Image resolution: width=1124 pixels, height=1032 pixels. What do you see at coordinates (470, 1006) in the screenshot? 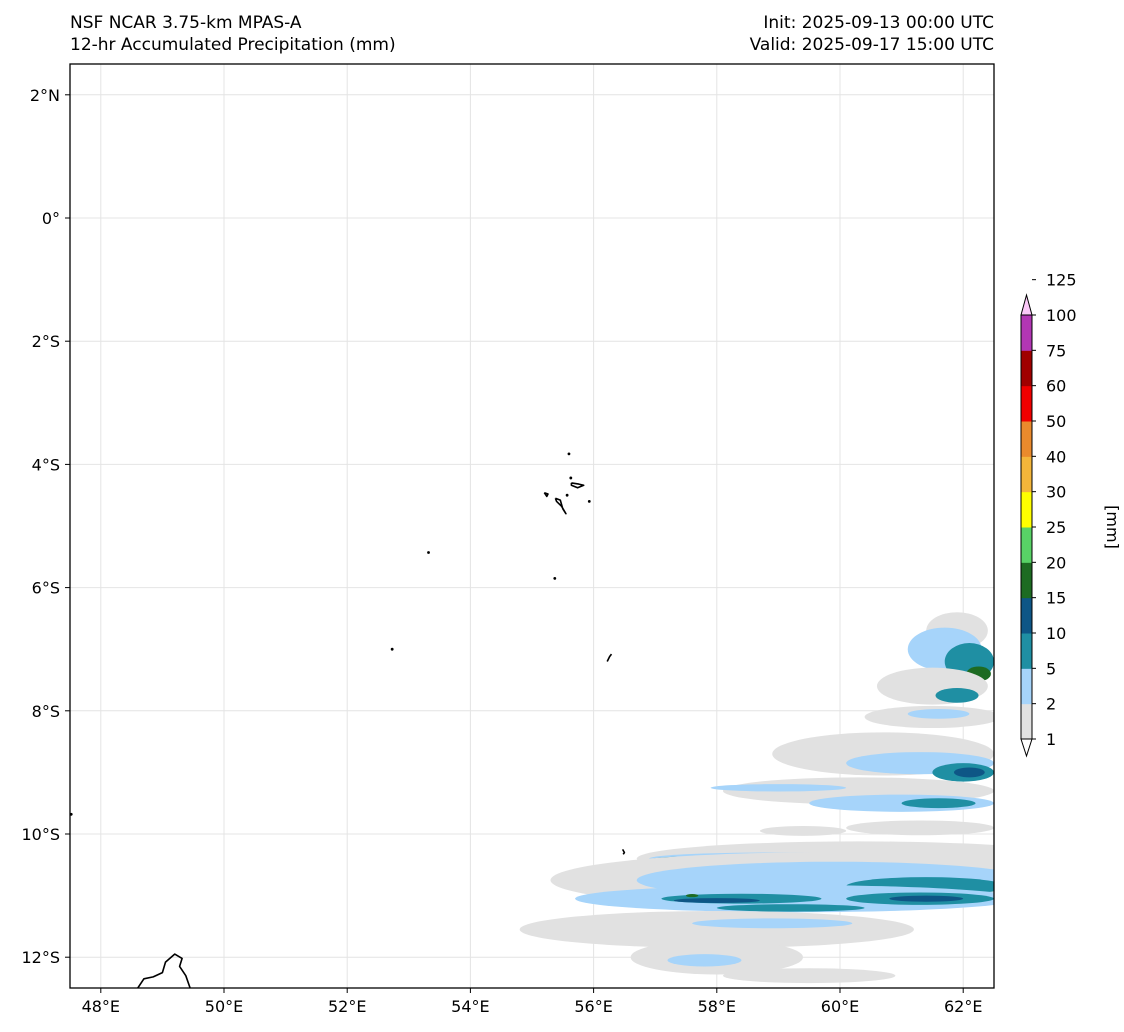
I see `lon-tick-label: 54°E` at bounding box center [470, 1006].